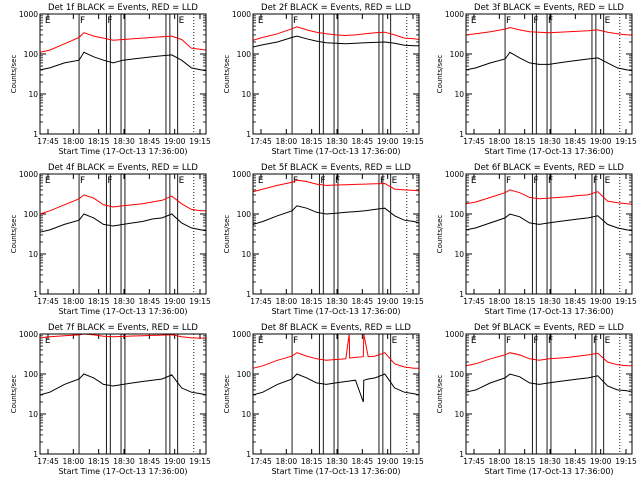  Describe the element at coordinates (123, 8) in the screenshot. I see `panel-title: Det 1f BLACK = Events, RED = LLD` at that location.